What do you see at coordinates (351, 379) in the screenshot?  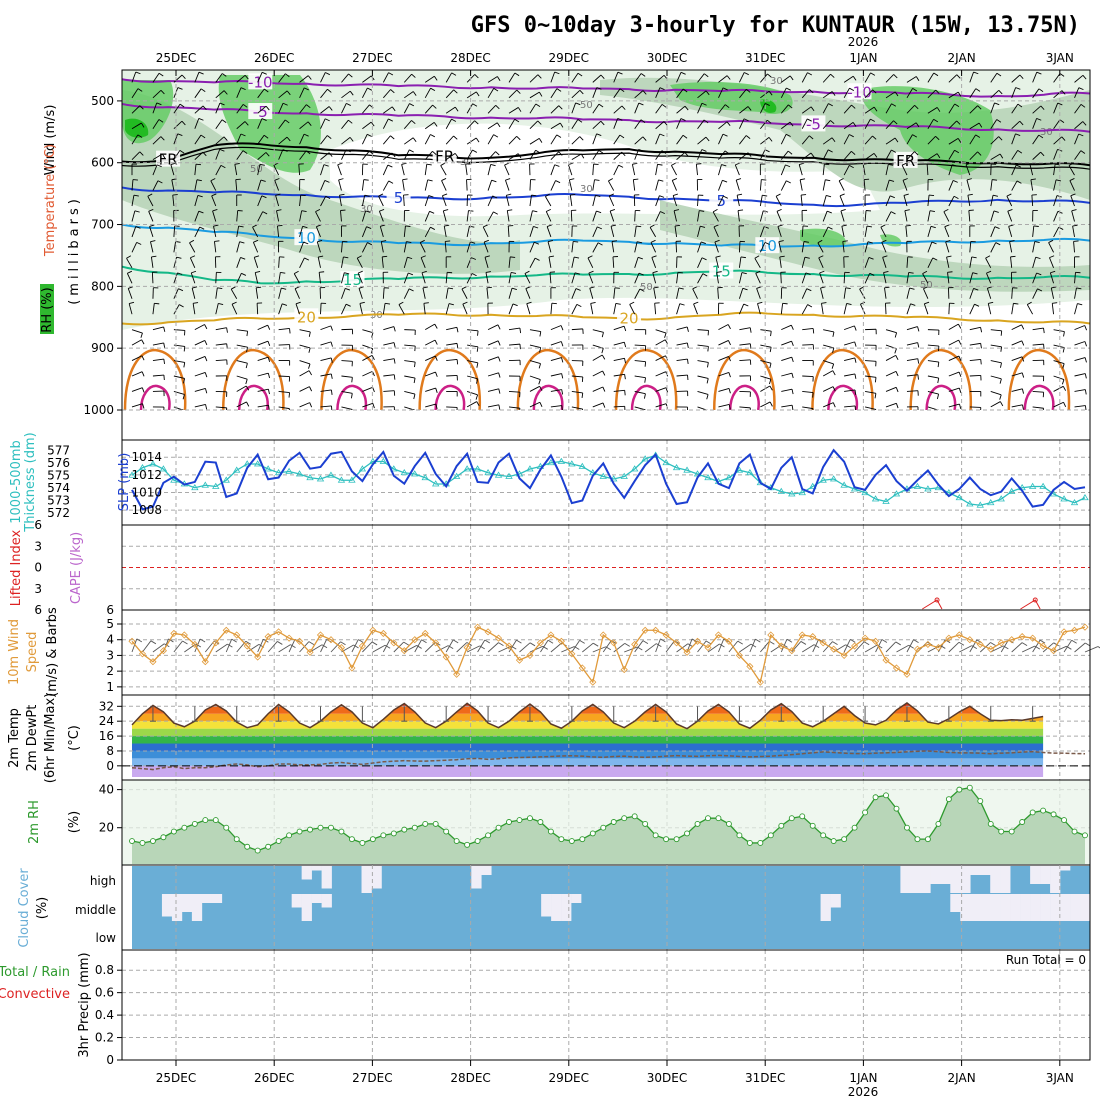 I see `isotherm-25-loop` at bounding box center [351, 379].